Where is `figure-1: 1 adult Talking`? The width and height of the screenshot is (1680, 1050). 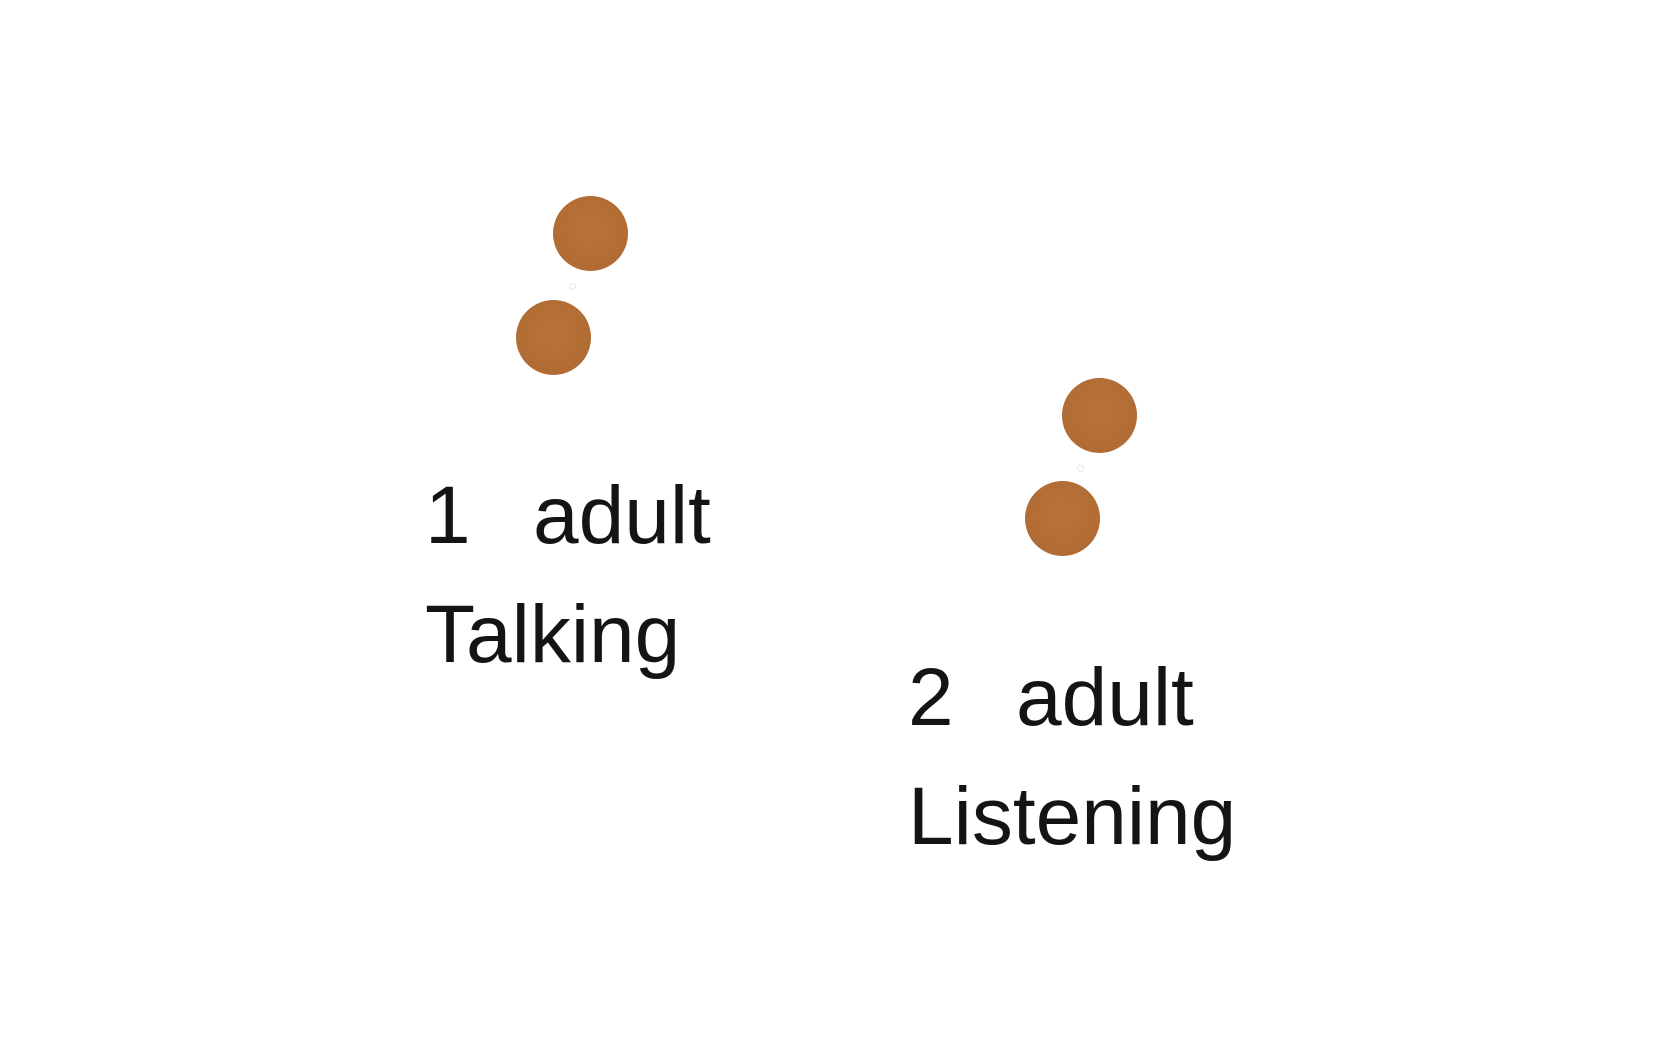
figure-1: 1 adult Talking is located at coordinates (568, 438).